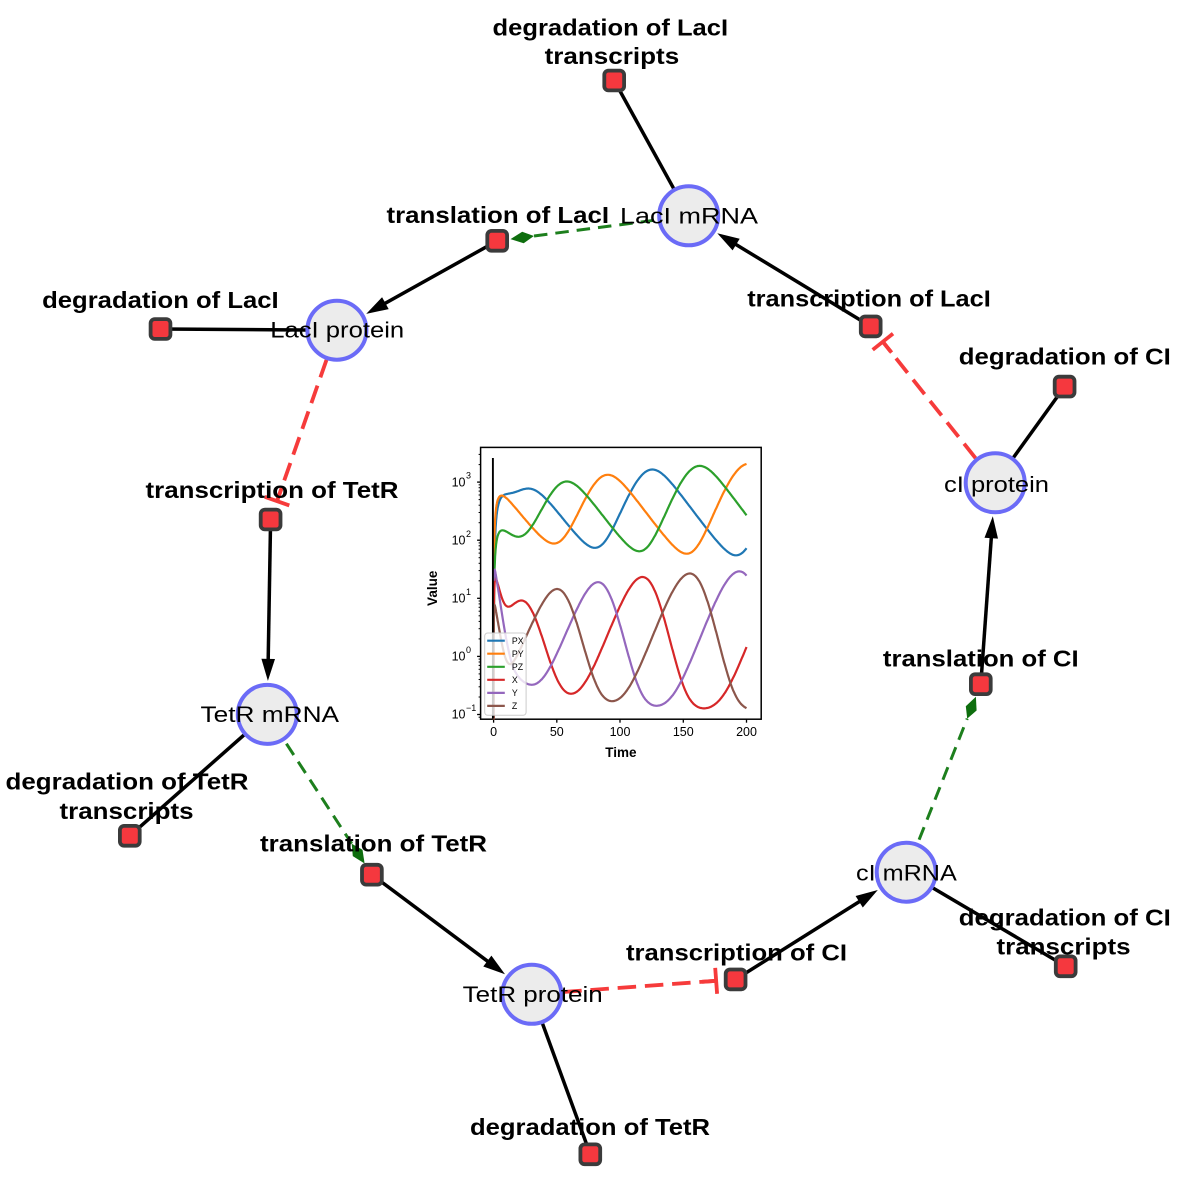 The height and width of the screenshot is (1200, 1189). Describe the element at coordinates (270, 714) in the screenshot. I see `svg-text: TetR mRNA` at that location.